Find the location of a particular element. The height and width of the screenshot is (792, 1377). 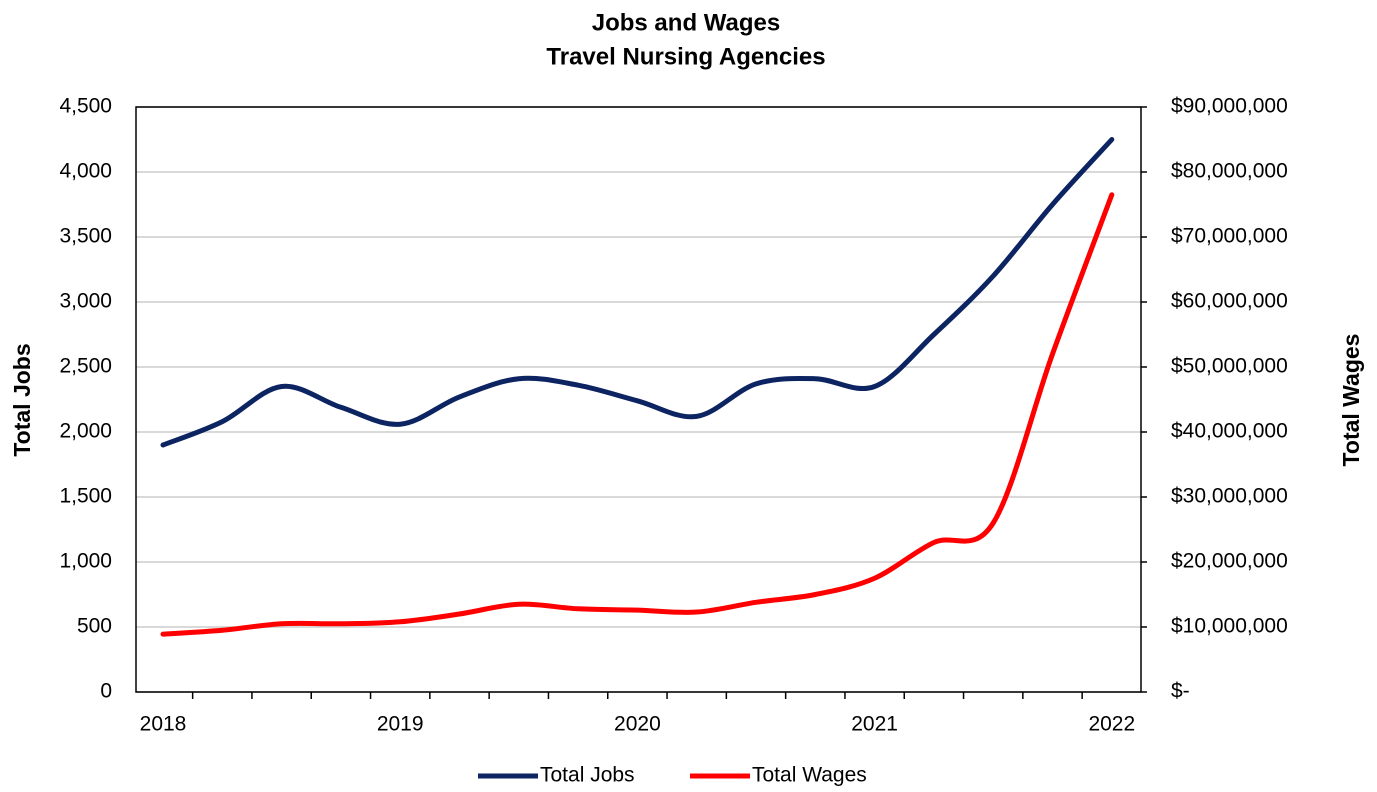

legend-label: Total Jobs is located at coordinates (587, 775).